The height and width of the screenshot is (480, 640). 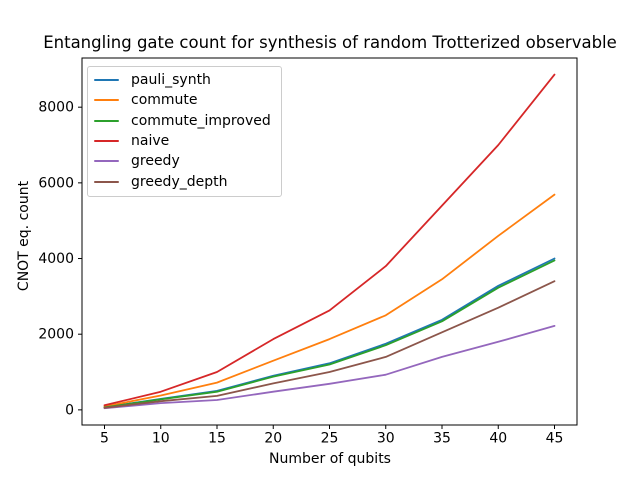 I want to click on legend-label: greedy_depth, so click(x=179, y=181).